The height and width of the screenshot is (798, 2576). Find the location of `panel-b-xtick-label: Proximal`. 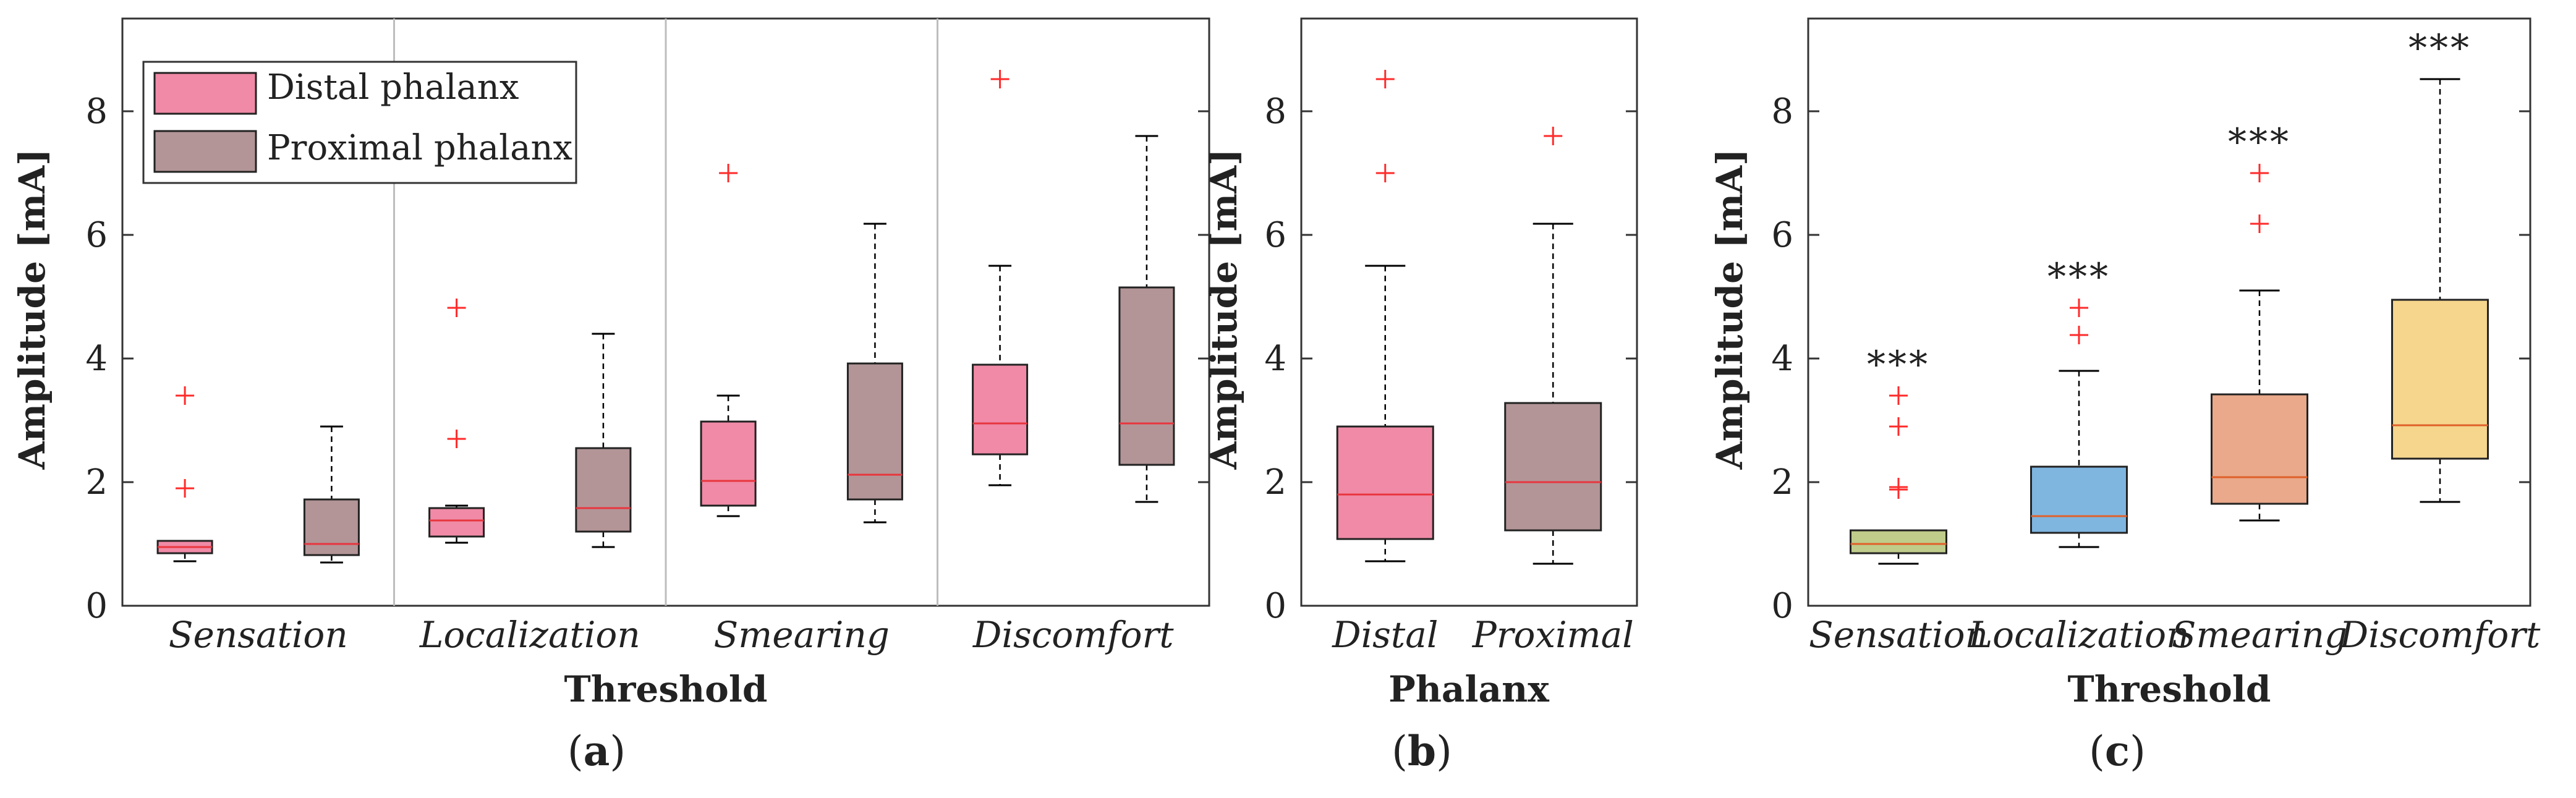

panel-b-xtick-label: Proximal is located at coordinates (1553, 635).